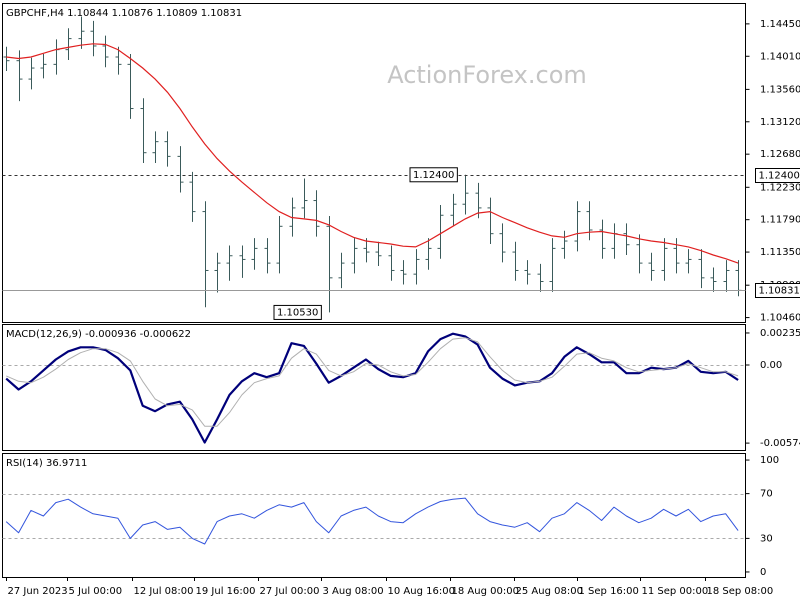 This screenshot has width=800, height=600. What do you see at coordinates (164, 591) in the screenshot?
I see `x-tick-label: 12 Jul 08:00` at bounding box center [164, 591].